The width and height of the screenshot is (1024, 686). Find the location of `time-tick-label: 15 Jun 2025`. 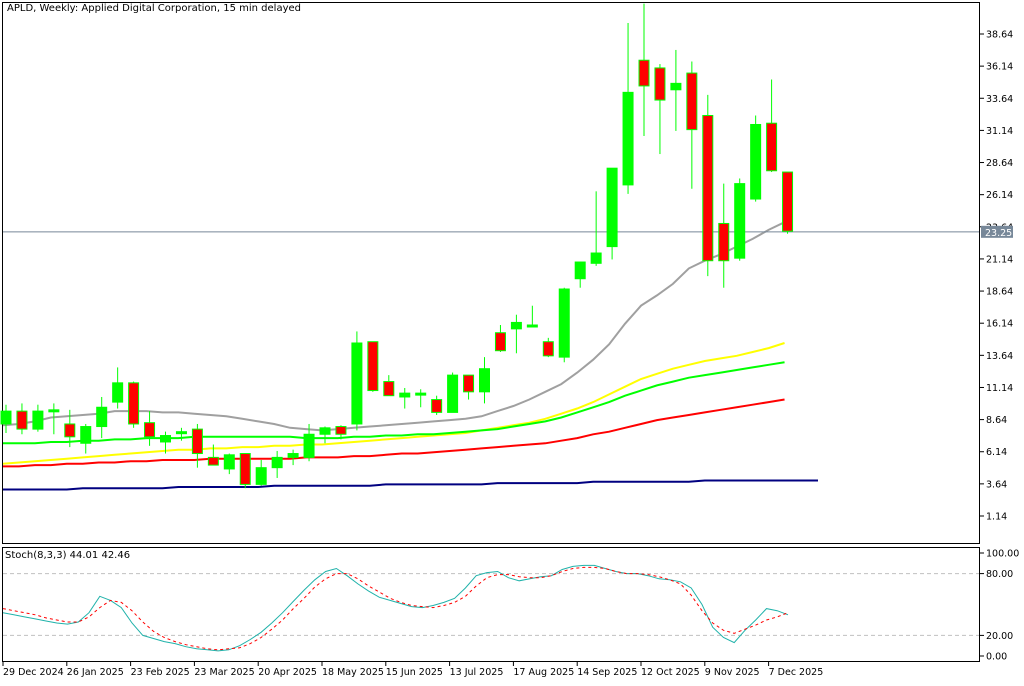

time-tick-label: 15 Jun 2025 is located at coordinates (414, 672).